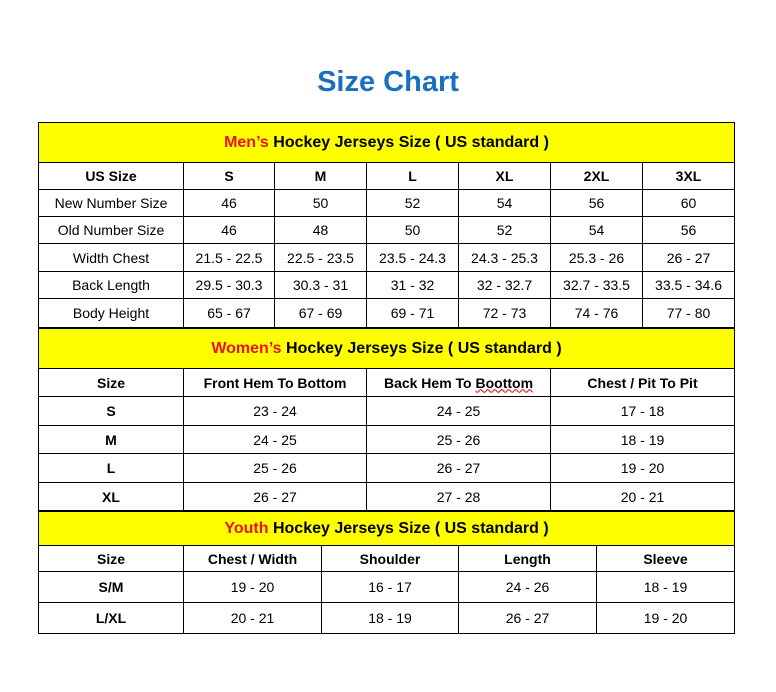 The image size is (776, 692). I want to click on youth-heading-highlight: Youth, so click(246, 528).